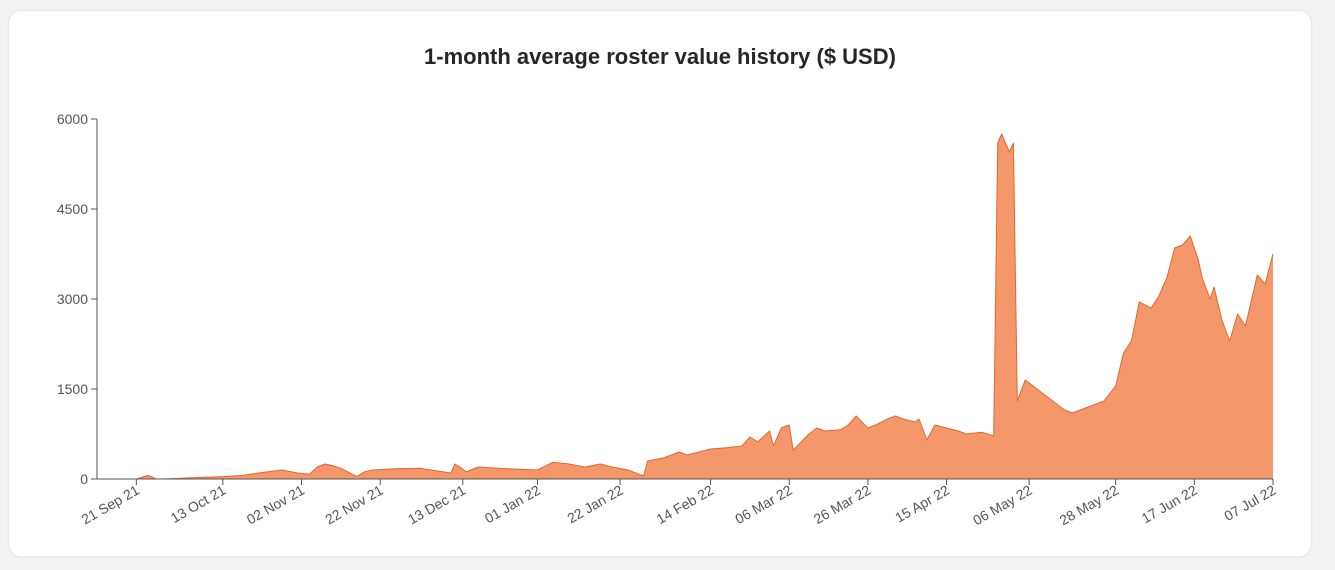 The width and height of the screenshot is (1335, 570). What do you see at coordinates (763, 504) in the screenshot?
I see `x-tick-label: 06 Mar 22` at bounding box center [763, 504].